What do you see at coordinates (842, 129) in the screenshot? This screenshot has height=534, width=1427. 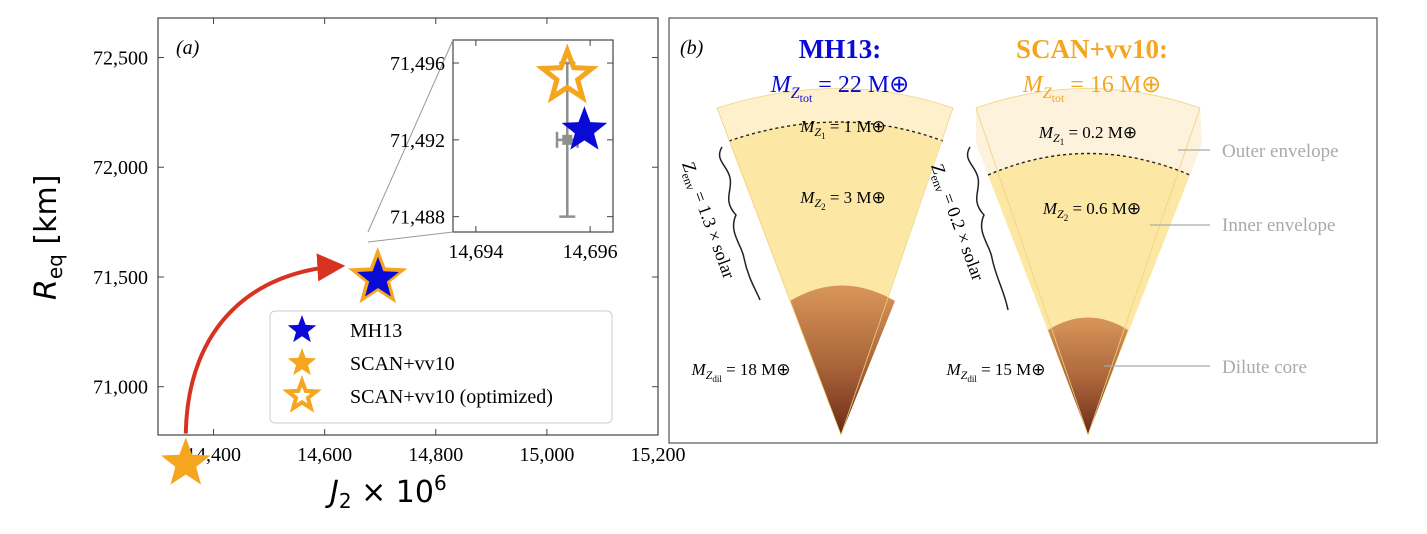 I see `mh13-outer-mass: MZ1 = 1 M⊕` at bounding box center [842, 129].